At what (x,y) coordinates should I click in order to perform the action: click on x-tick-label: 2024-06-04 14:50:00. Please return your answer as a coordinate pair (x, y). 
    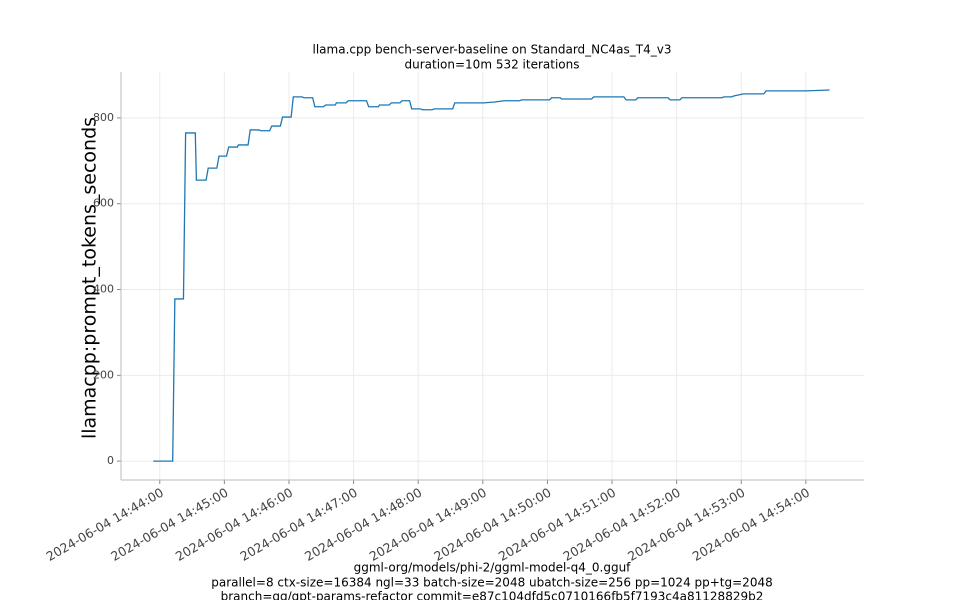
    Looking at the image, I should click on (492, 524).